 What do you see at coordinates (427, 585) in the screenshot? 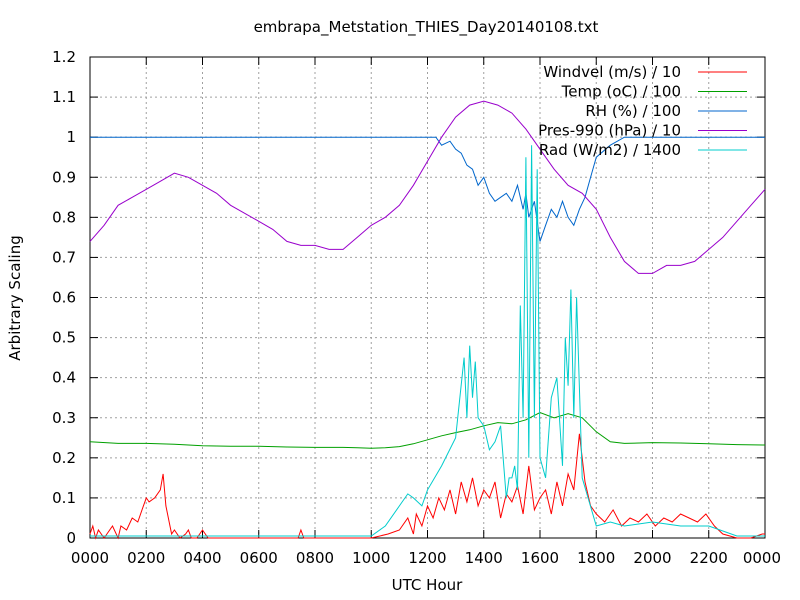
I see `x-axis-label: UTC Hour` at bounding box center [427, 585].